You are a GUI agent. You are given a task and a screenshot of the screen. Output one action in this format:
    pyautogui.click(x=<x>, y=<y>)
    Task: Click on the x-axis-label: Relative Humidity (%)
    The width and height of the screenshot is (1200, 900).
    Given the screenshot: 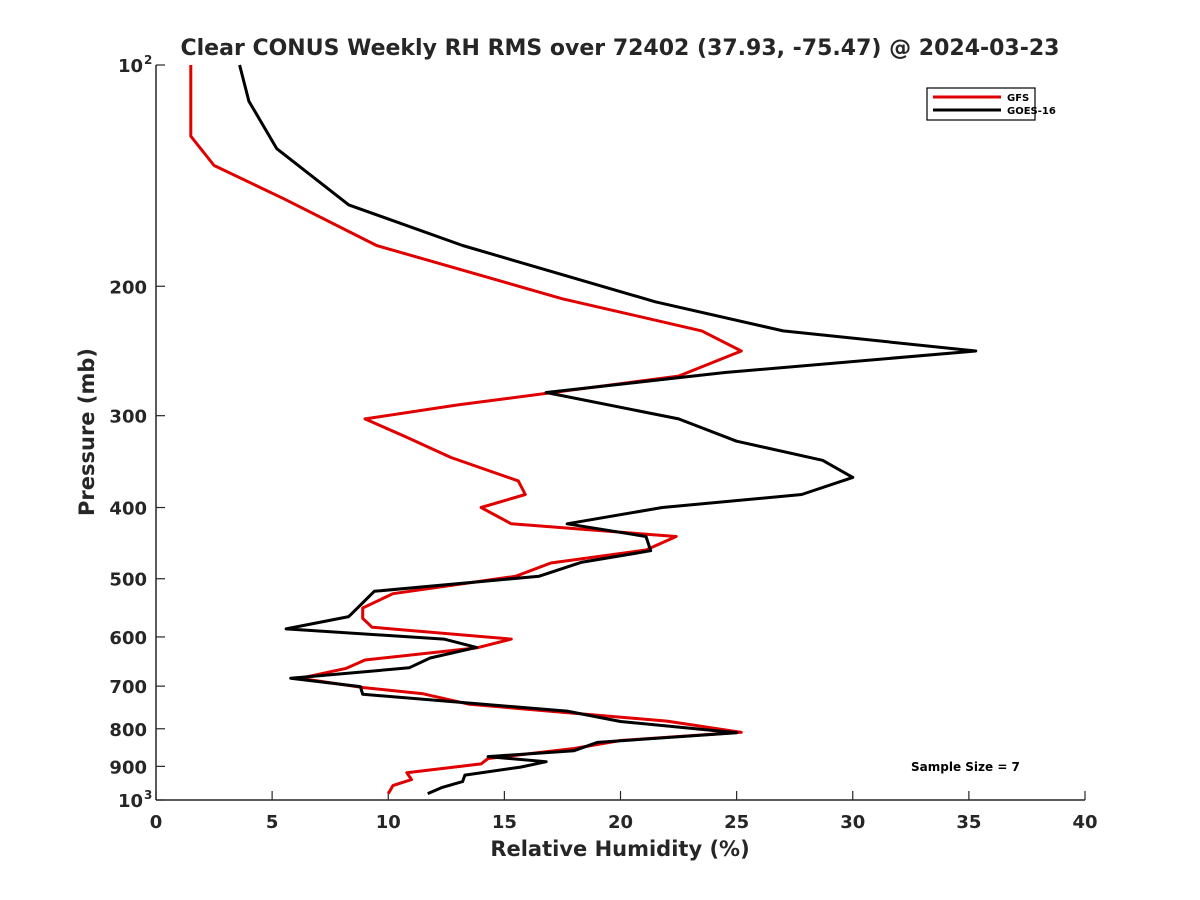 What is the action you would take?
    pyautogui.click(x=619, y=849)
    